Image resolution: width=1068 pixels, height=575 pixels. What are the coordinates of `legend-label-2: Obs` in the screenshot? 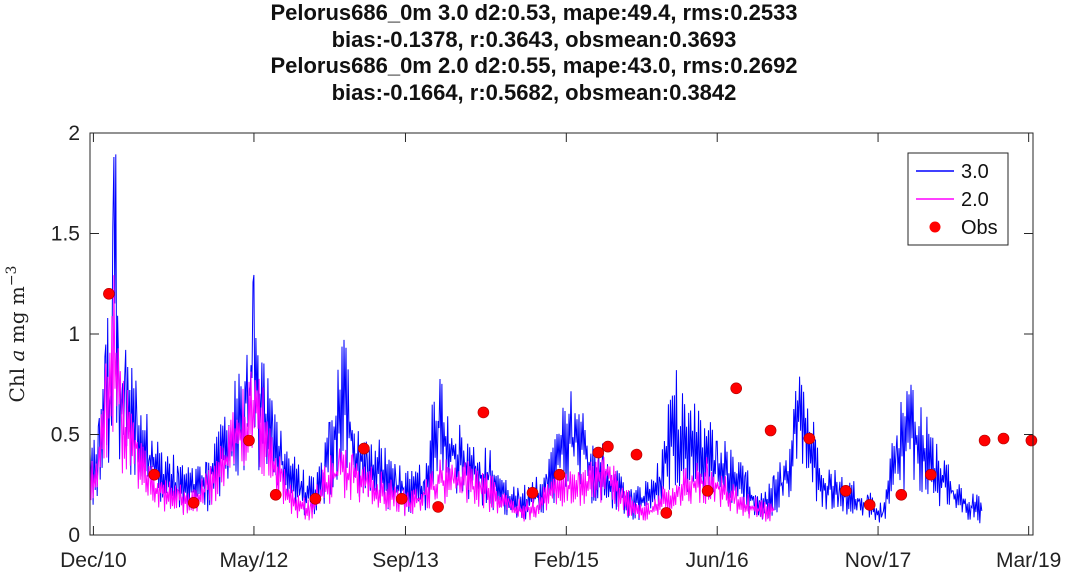 It's located at (979, 228).